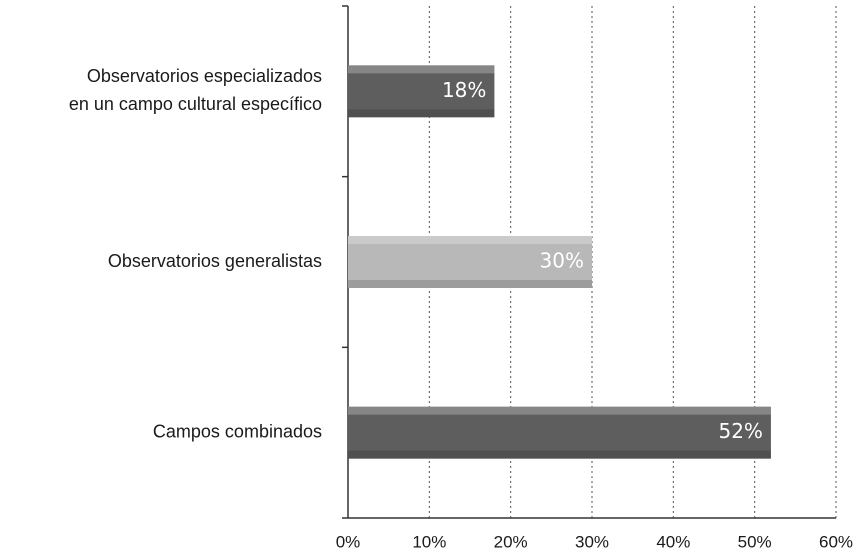  What do you see at coordinates (429, 541) in the screenshot?
I see `x-tick-label: 10%` at bounding box center [429, 541].